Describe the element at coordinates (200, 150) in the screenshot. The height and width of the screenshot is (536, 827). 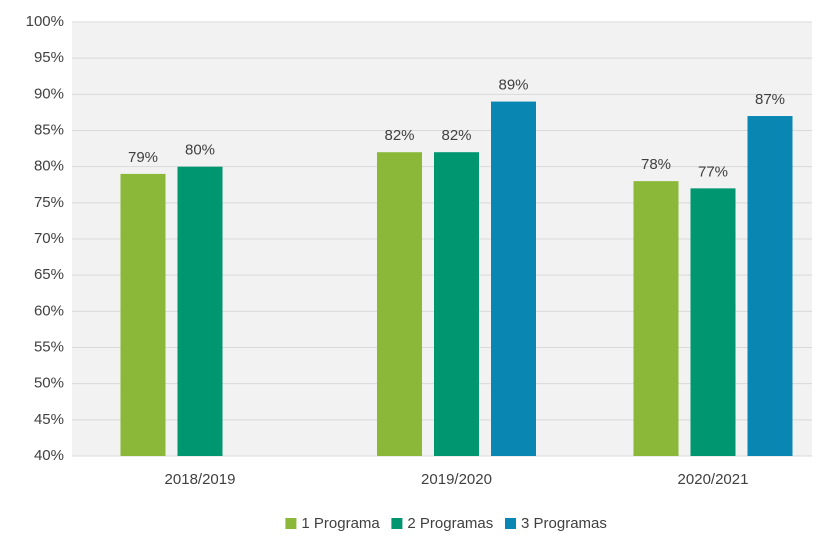
I see `data-label: 80%` at that location.